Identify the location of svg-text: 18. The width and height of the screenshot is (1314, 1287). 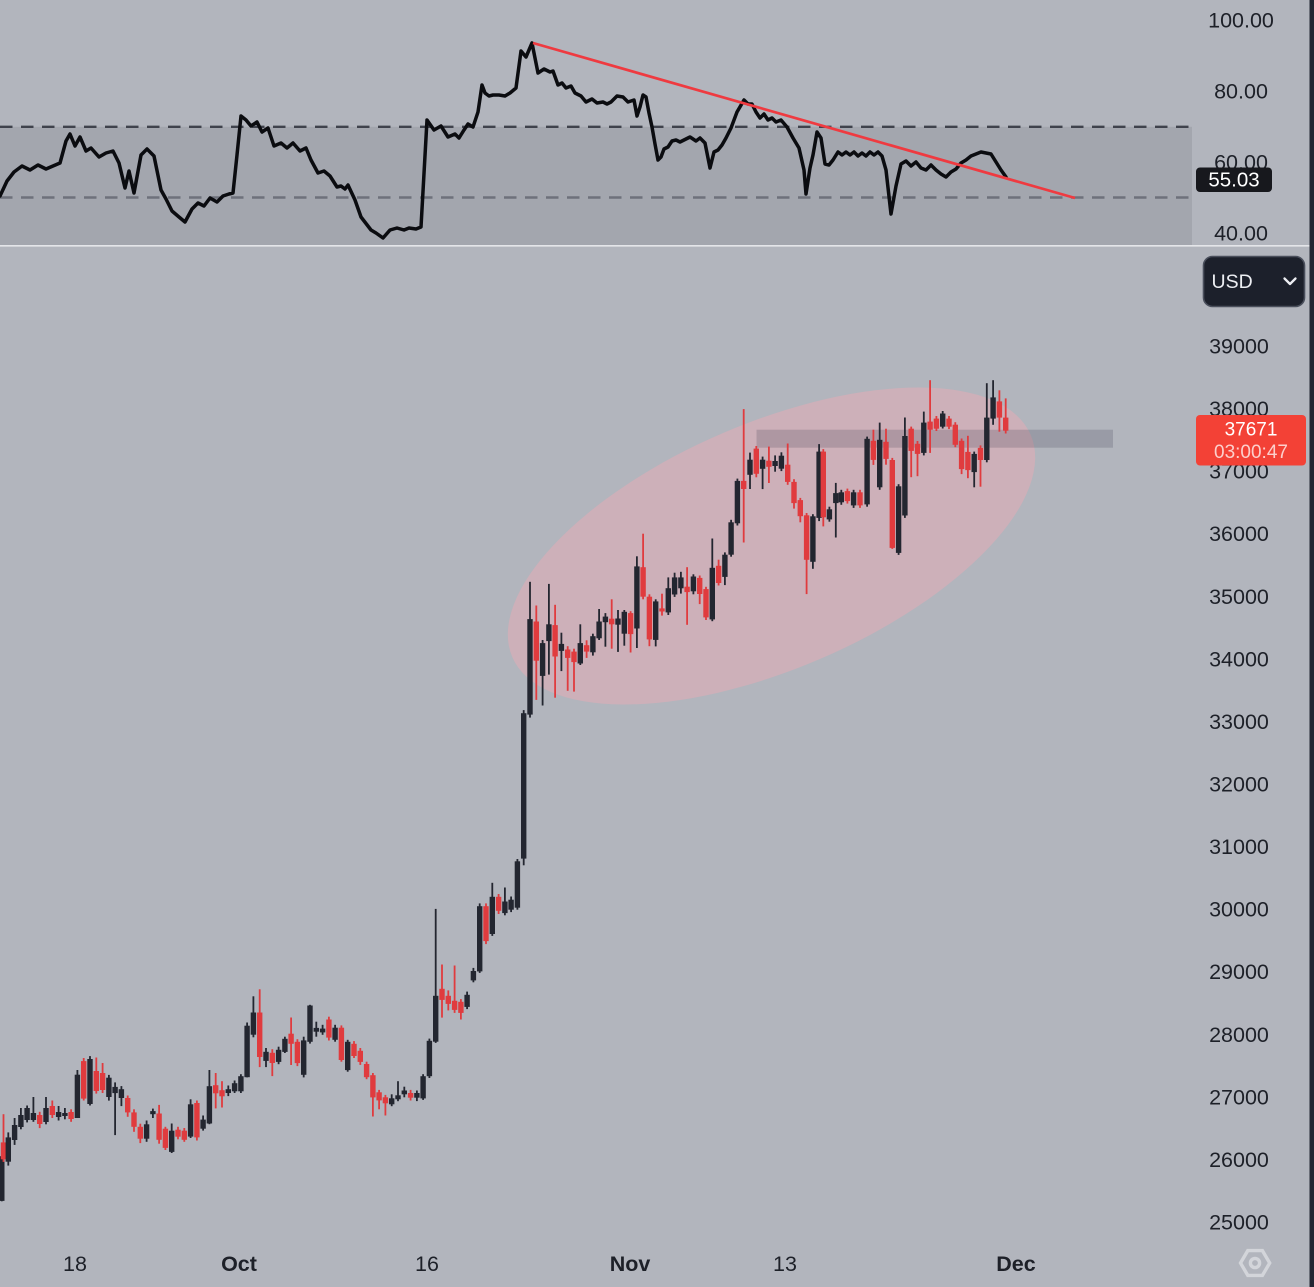
(75, 1264).